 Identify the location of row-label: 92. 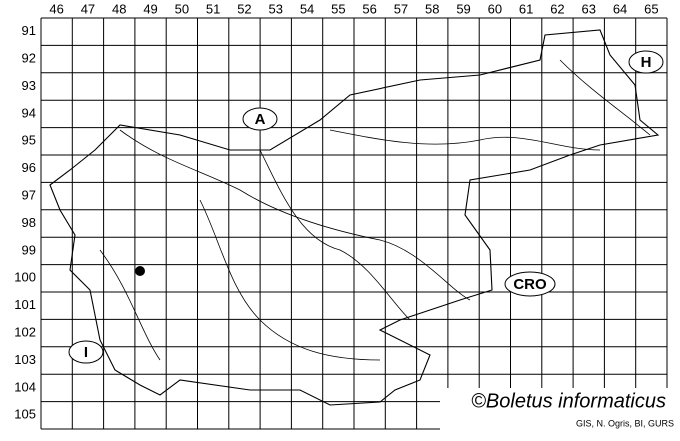
(29, 58).